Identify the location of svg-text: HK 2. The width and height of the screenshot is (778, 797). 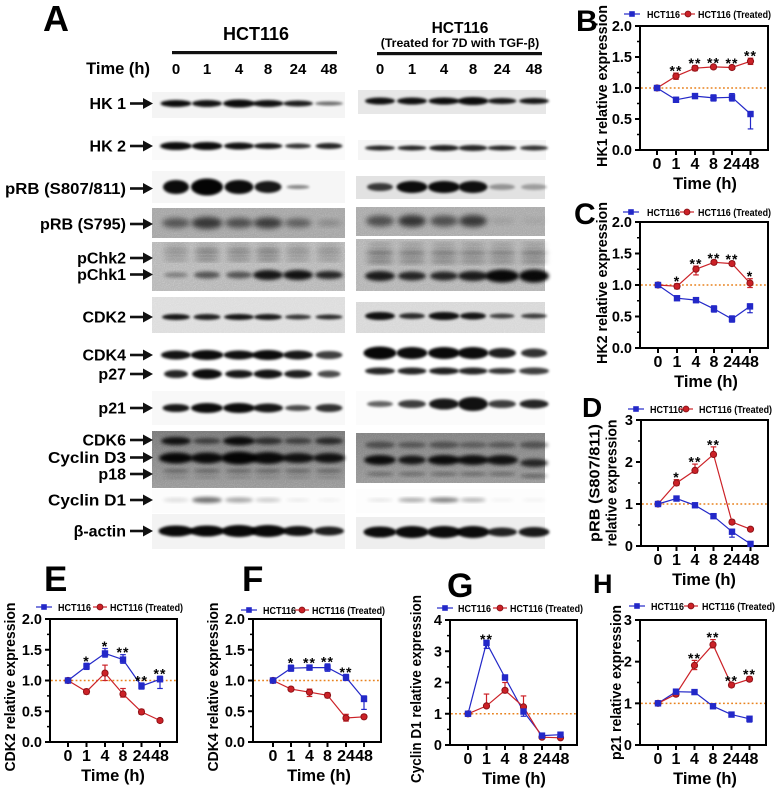
(108, 147).